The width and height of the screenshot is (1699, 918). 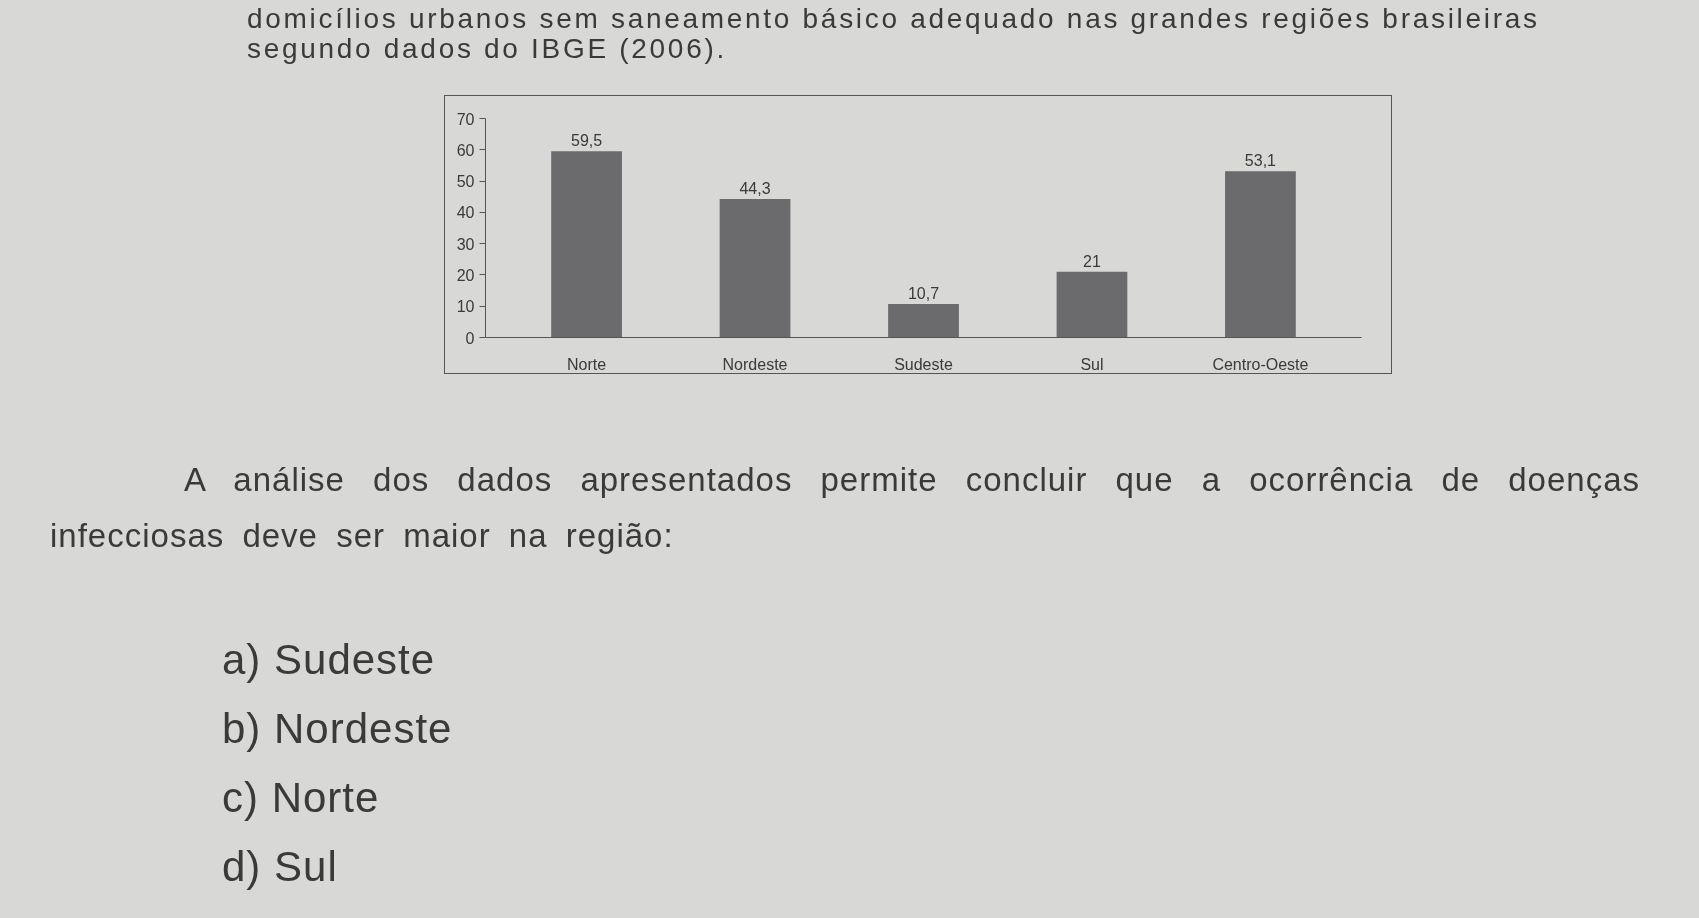 I want to click on y-tick-label: 40, so click(x=465, y=213).